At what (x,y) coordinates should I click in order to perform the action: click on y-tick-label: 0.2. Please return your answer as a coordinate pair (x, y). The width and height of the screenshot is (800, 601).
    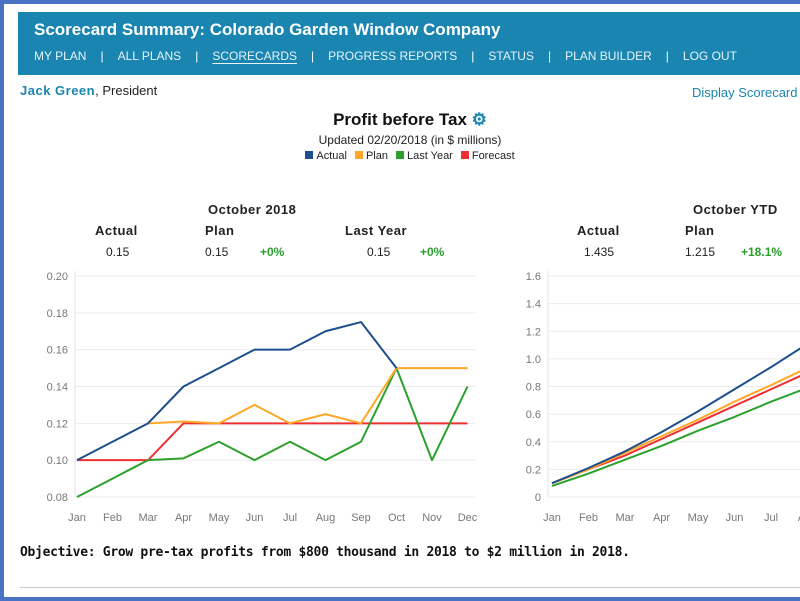
    Looking at the image, I should click on (533, 470).